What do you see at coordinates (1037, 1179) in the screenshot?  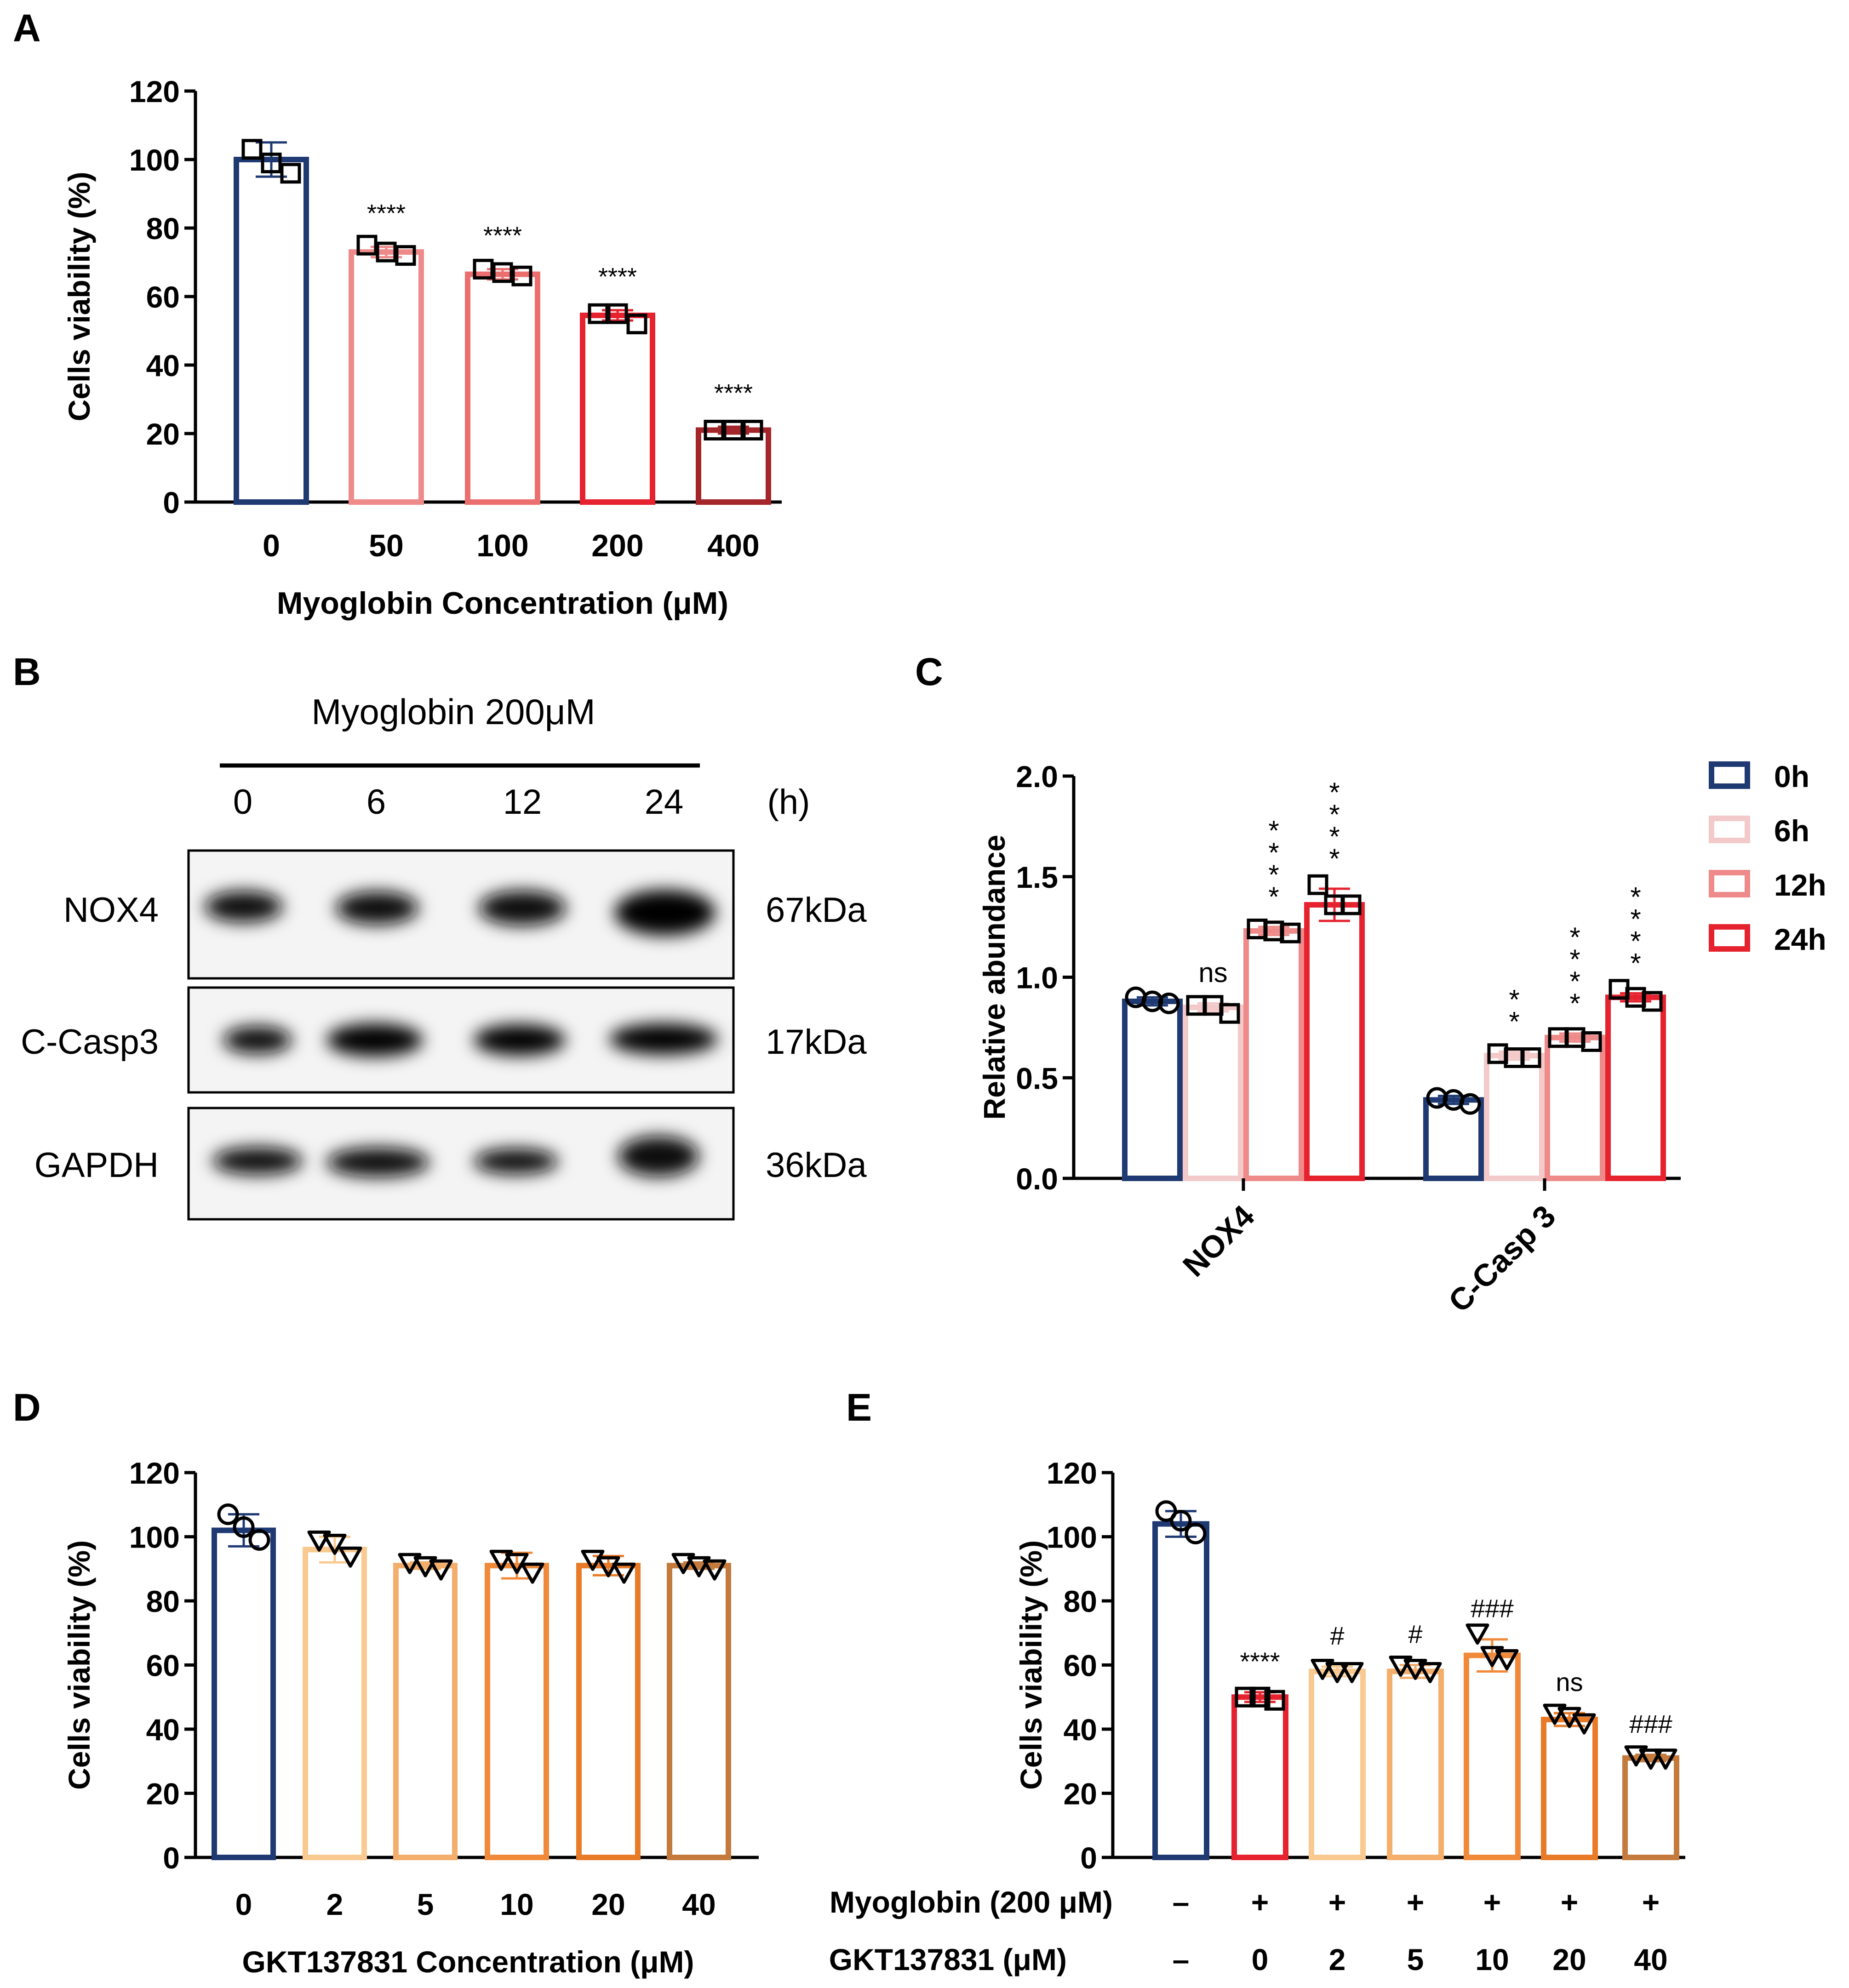 I see `y-tick-label: 0.0` at bounding box center [1037, 1179].